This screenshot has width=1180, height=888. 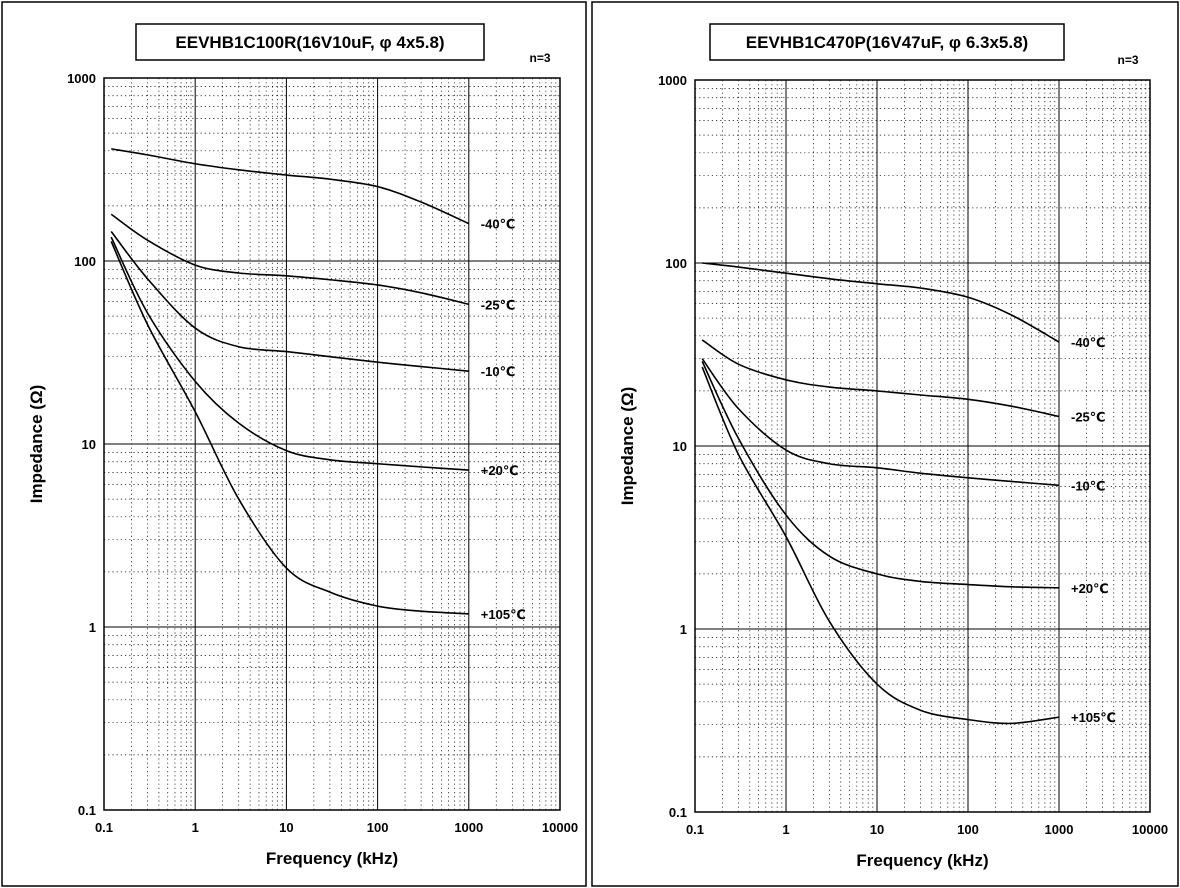 I want to click on chart-title: EEVHB1C100R(16V10uF, φ 4x5.8), so click(x=309, y=42).